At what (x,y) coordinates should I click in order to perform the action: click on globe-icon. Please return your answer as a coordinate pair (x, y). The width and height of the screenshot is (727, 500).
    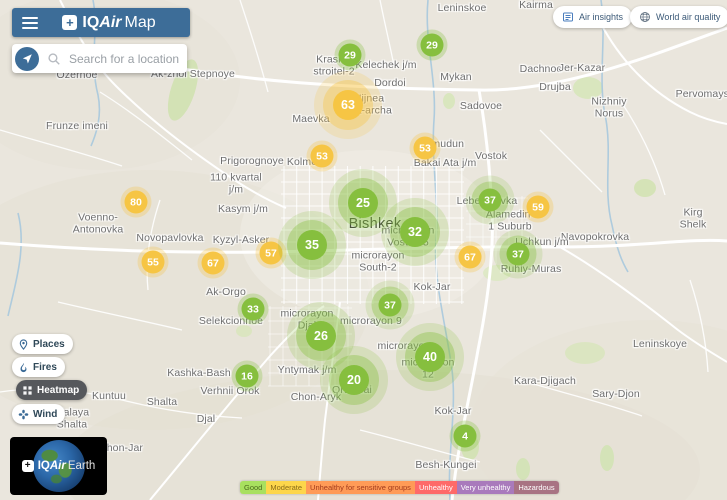
    Looking at the image, I should click on (645, 17).